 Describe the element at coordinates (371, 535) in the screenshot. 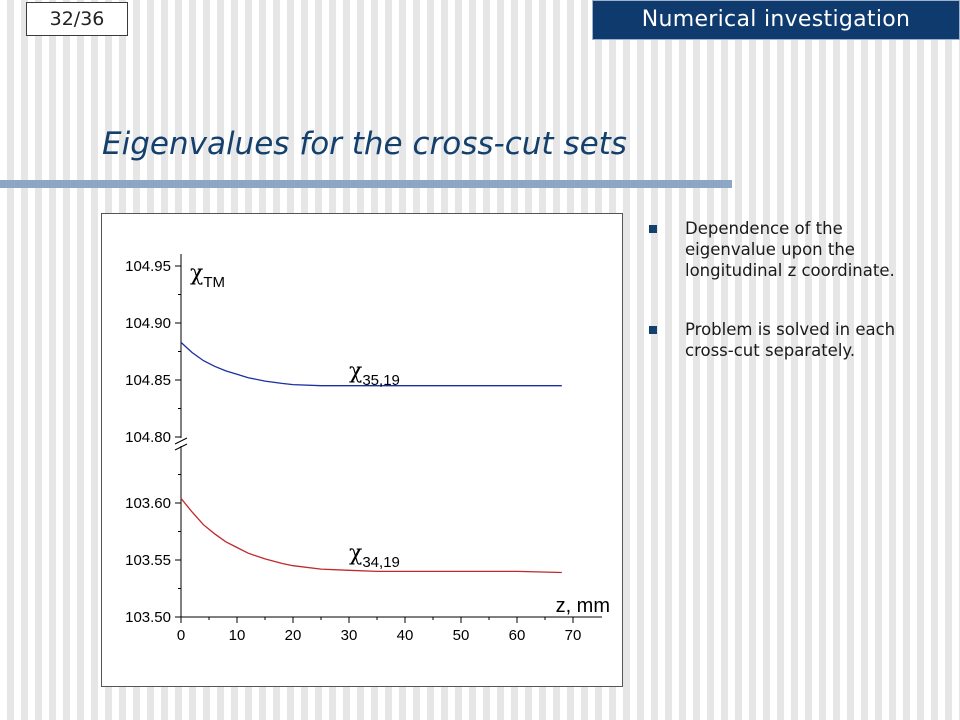

I see `series-line-lower` at that location.